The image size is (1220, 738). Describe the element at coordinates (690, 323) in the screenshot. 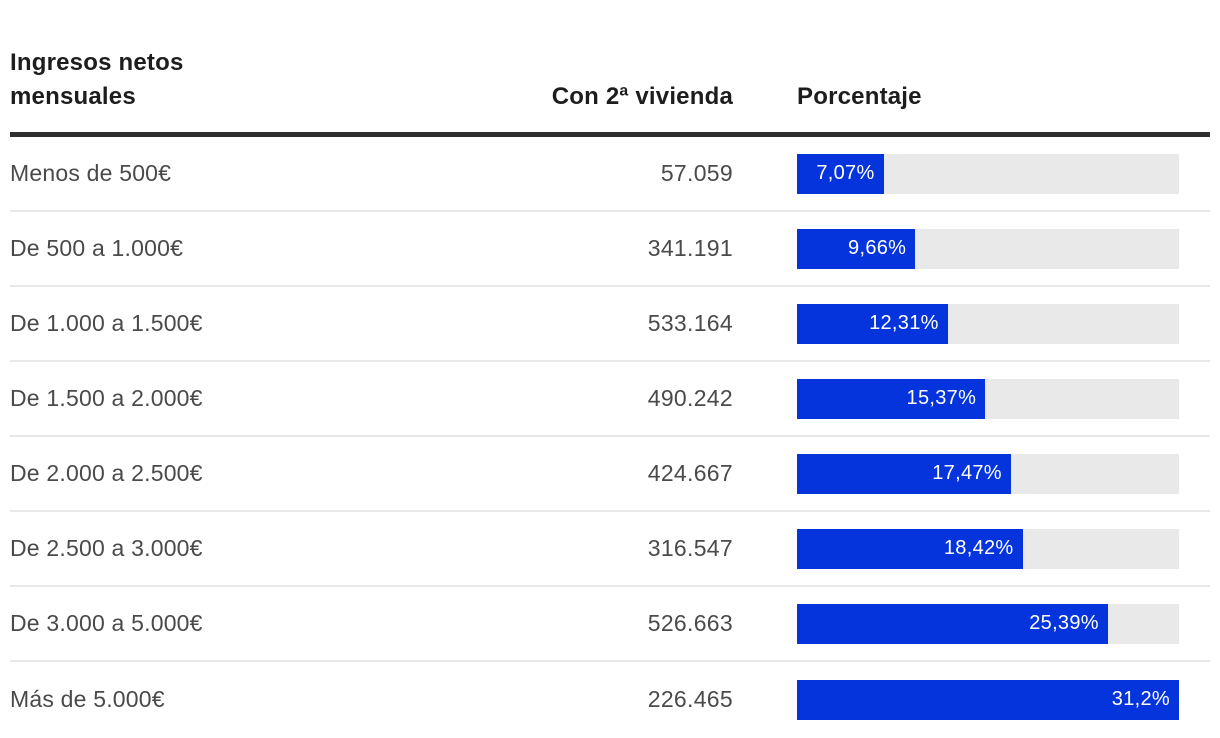

I see `second-home-count: 533.164` at that location.